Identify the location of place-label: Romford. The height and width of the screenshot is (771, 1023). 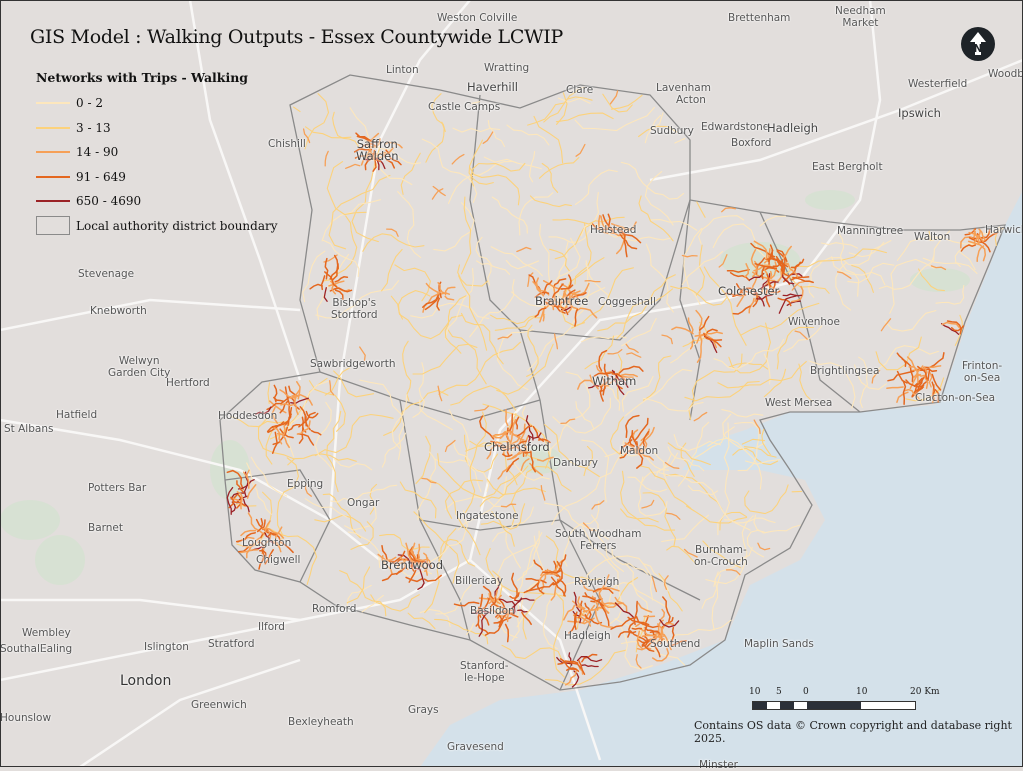
(334, 609).